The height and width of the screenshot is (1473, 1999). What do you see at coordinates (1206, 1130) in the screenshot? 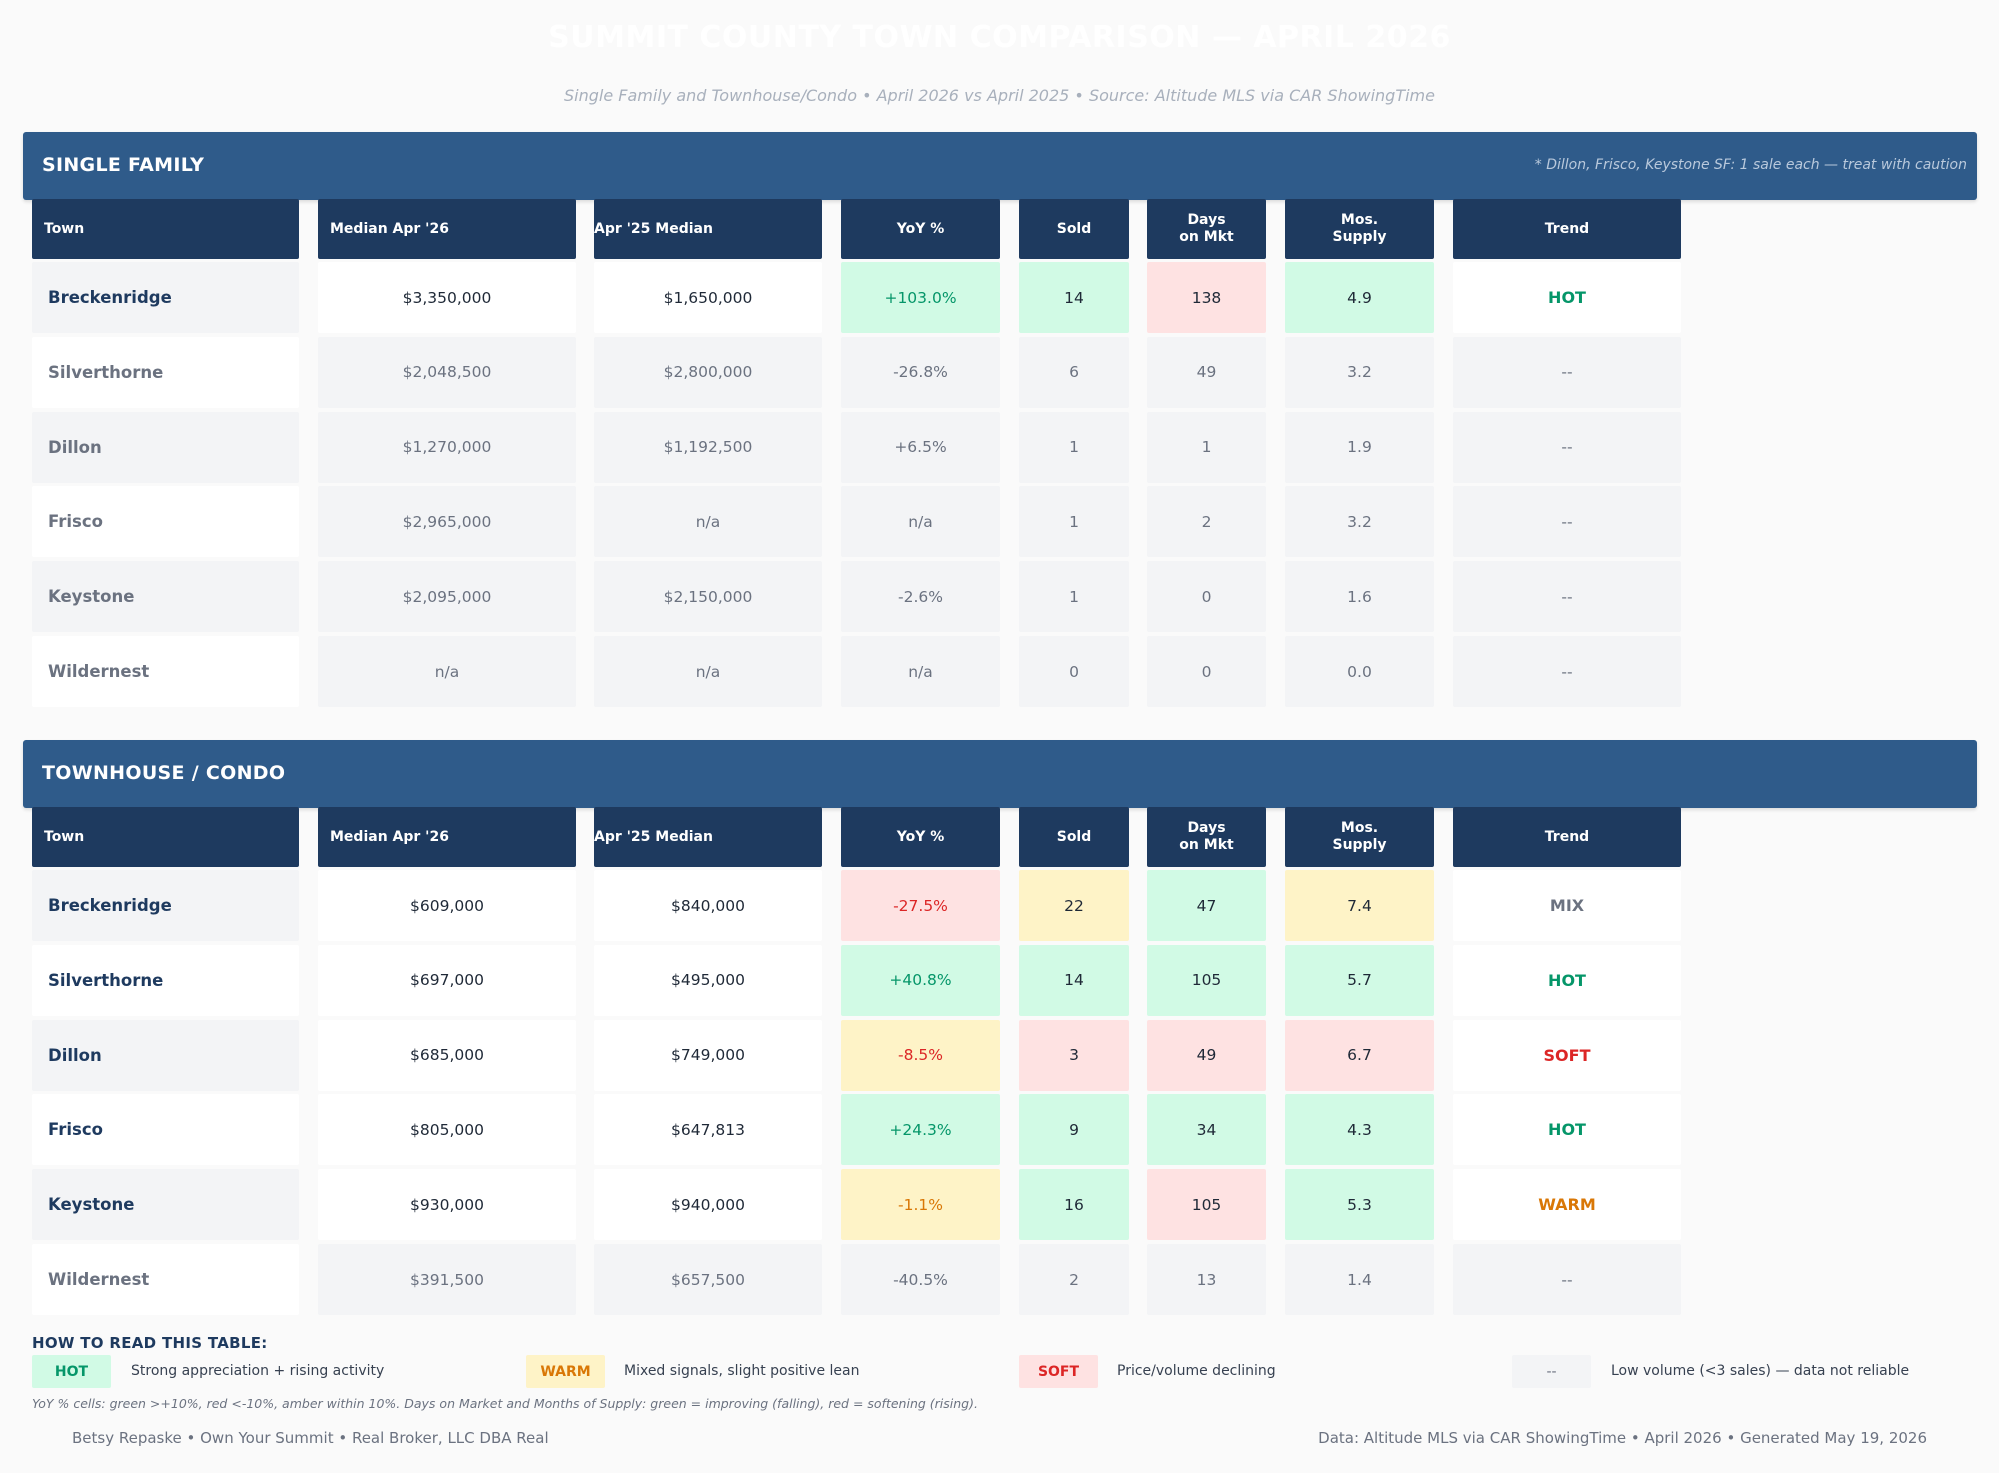
I see `cell-days-on-market: 34` at bounding box center [1206, 1130].